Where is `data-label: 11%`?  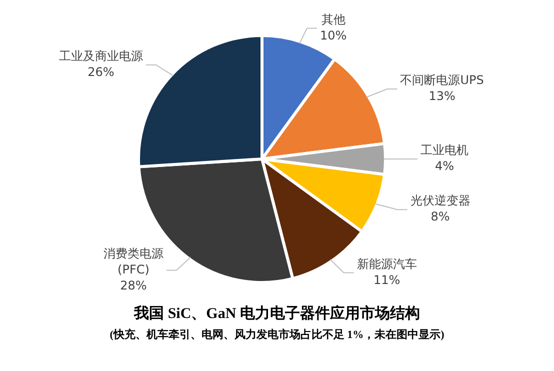
data-label: 11% is located at coordinates (386, 279).